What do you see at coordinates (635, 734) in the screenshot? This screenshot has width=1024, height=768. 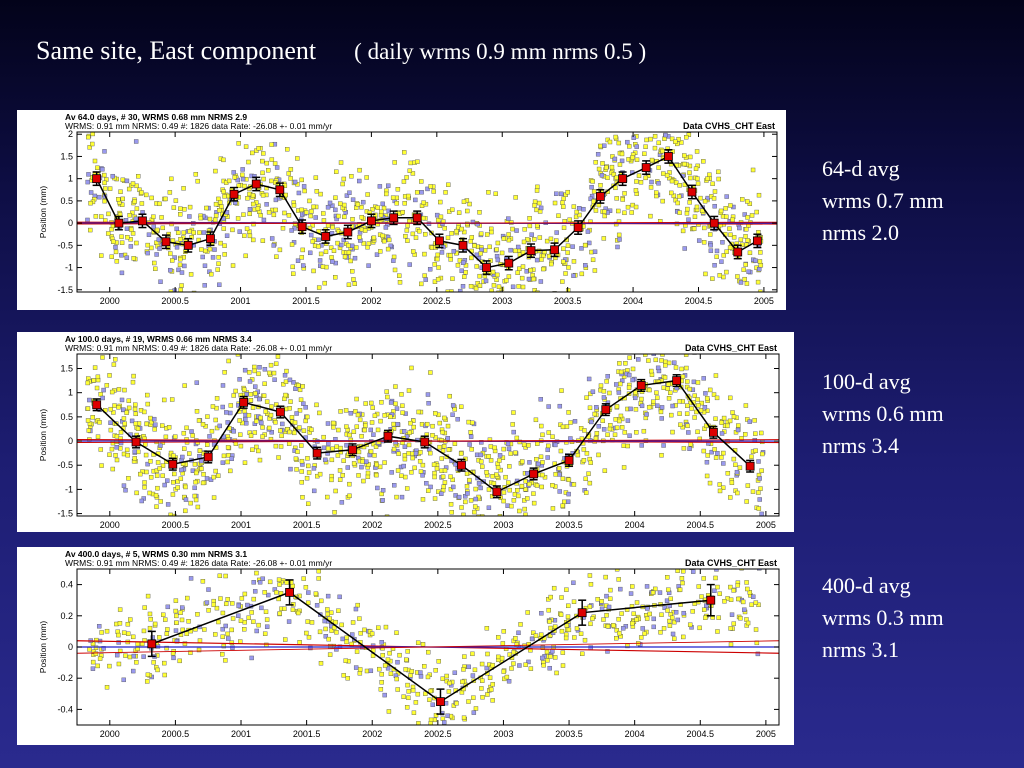 I see `x-tick-label: 2004` at bounding box center [635, 734].